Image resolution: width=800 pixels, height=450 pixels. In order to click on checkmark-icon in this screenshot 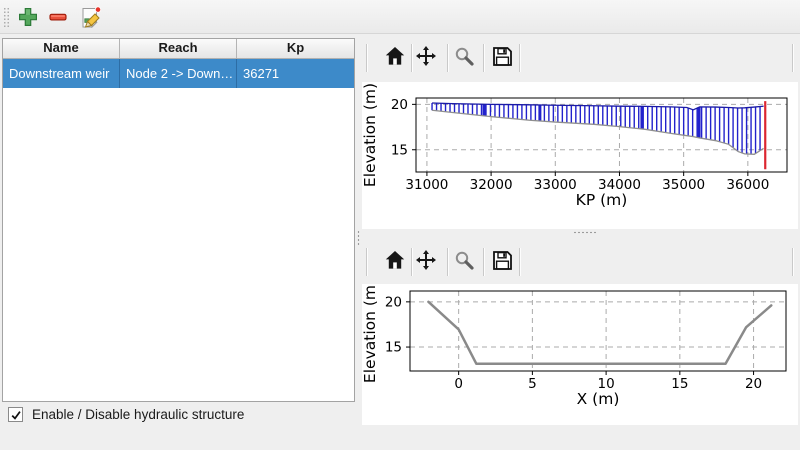, I will do `click(16, 415)`.